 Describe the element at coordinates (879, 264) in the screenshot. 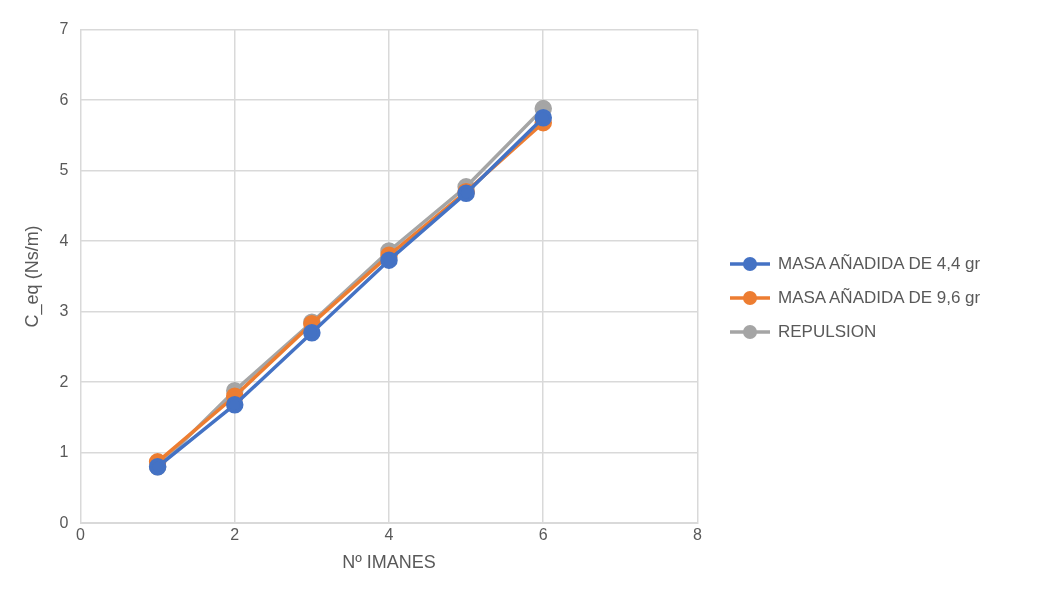

I see `legend-label: MASA AÑADIDA DE 4,4 gr` at that location.